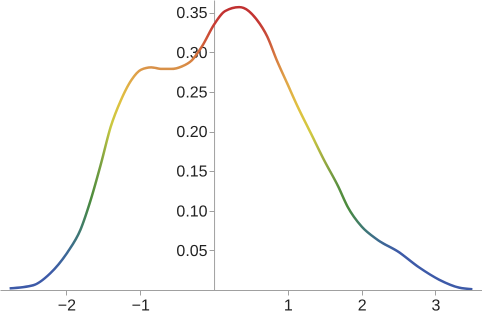  What do you see at coordinates (288, 306) in the screenshot?
I see `x-tick-label: 1` at bounding box center [288, 306].